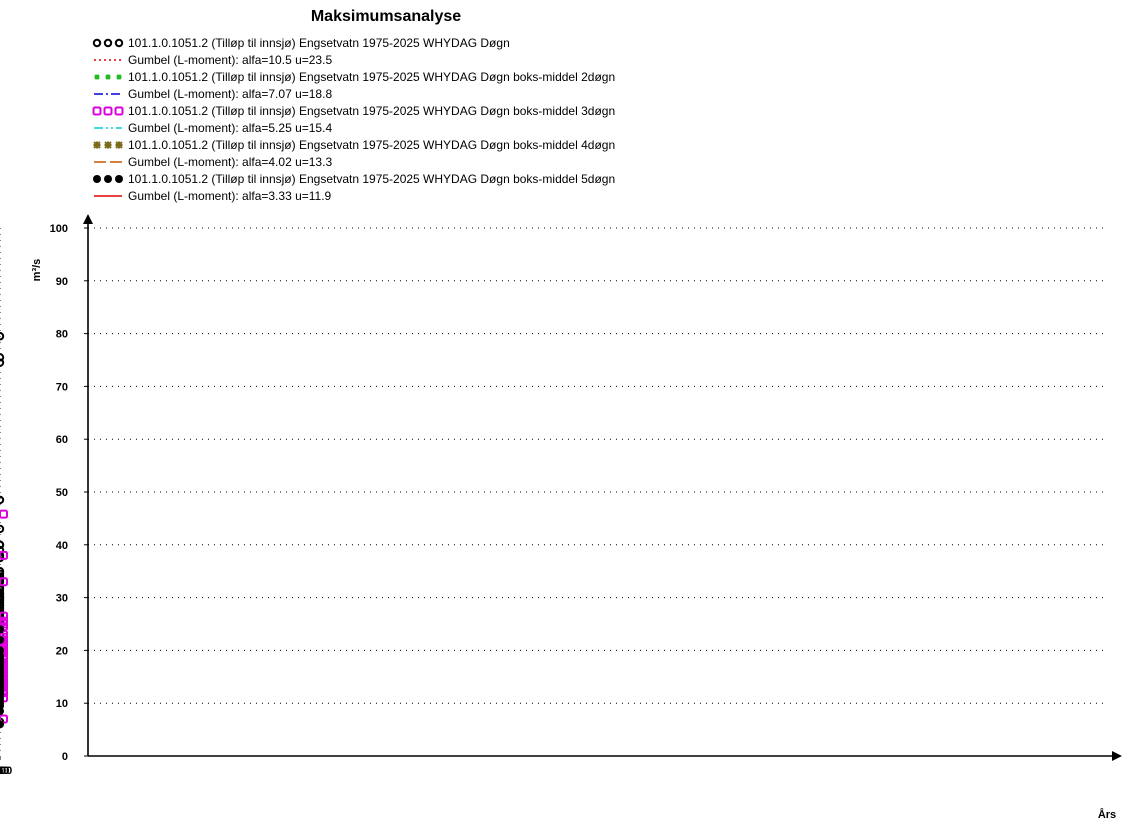 The width and height of the screenshot is (1135, 838). I want to click on y-tick-label: 90, so click(62, 282).